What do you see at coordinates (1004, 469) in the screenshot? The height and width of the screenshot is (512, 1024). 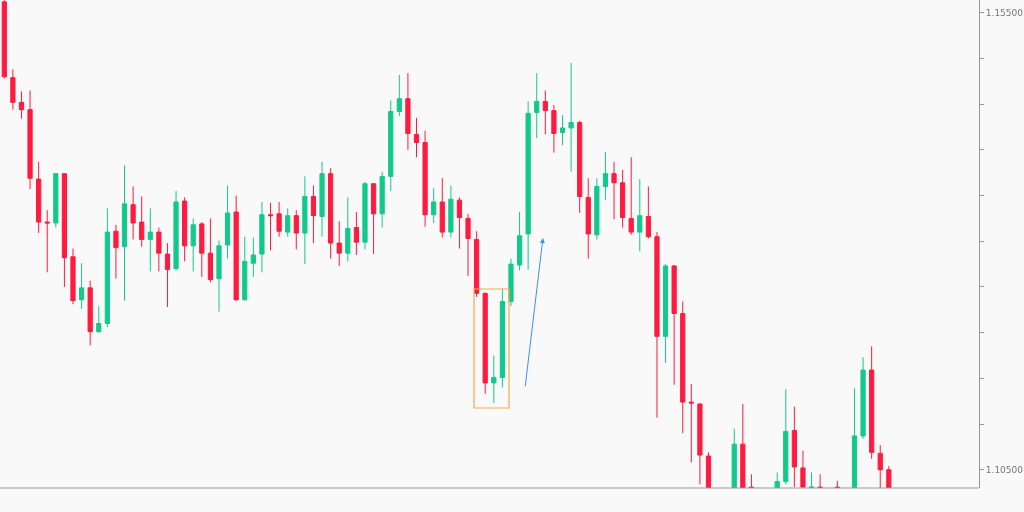 I see `y-tick-label: 1.10500` at bounding box center [1004, 469].